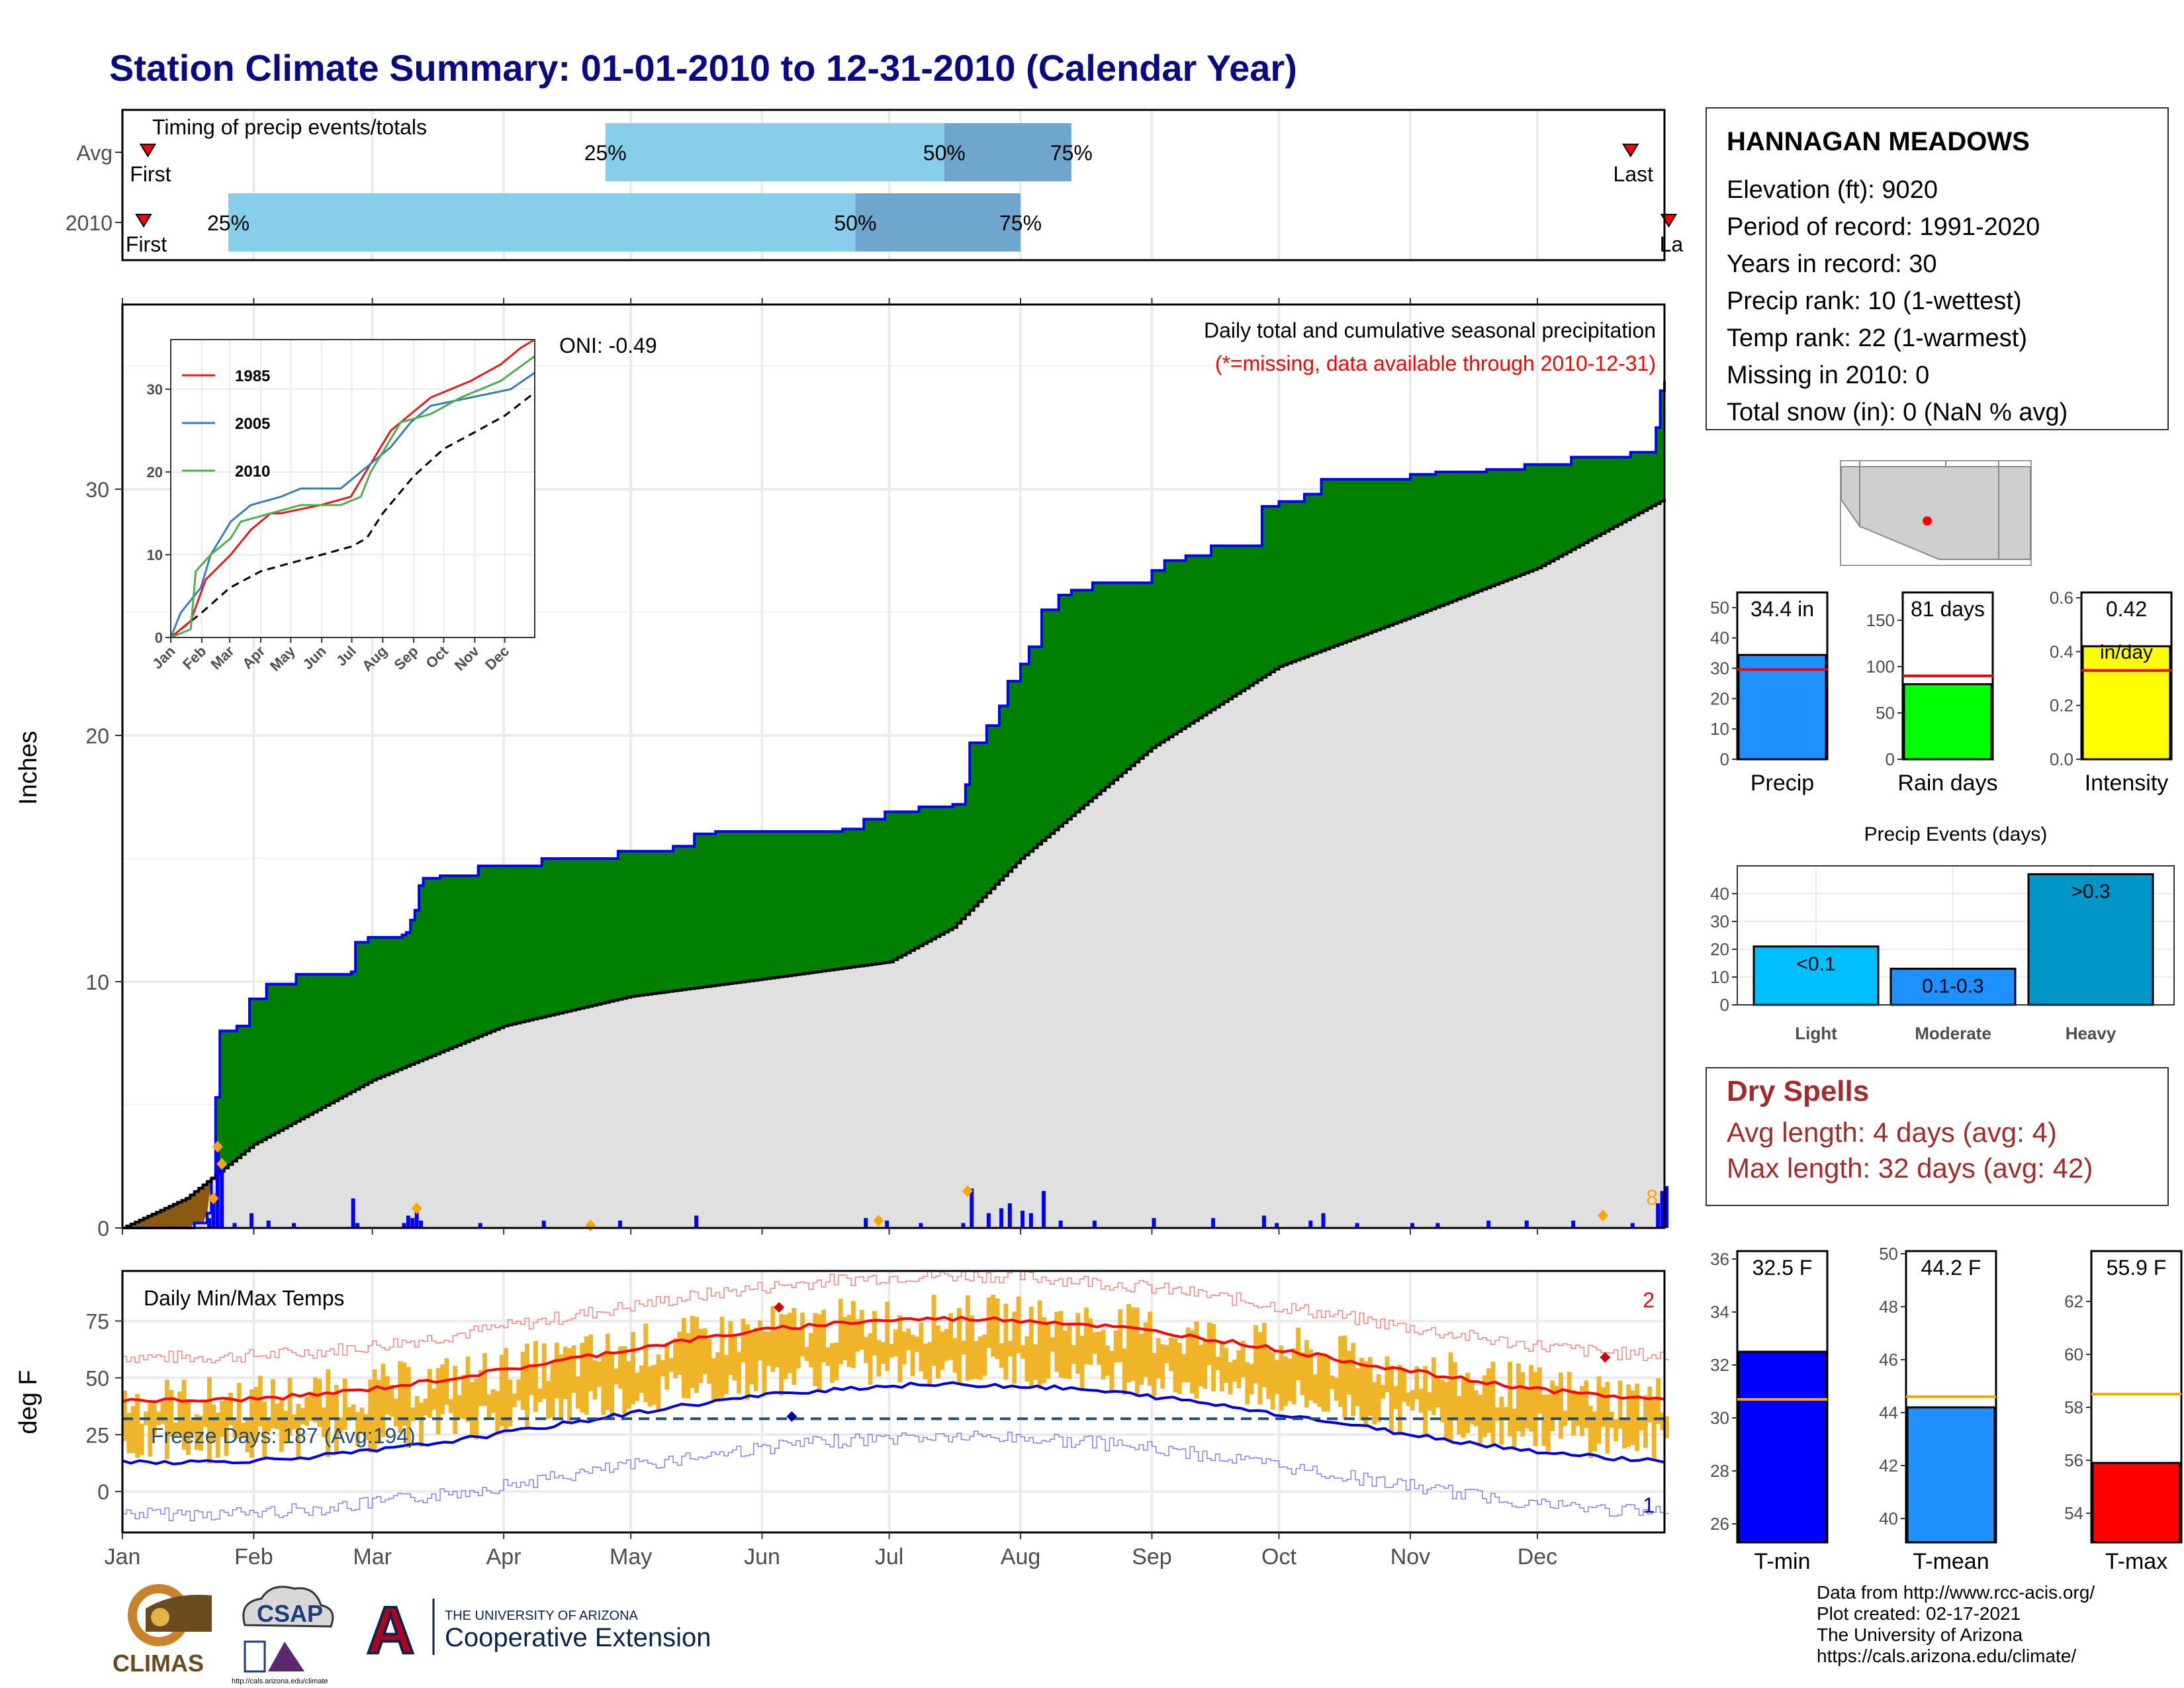 The height and width of the screenshot is (1688, 2184). I want to click on summary-y-tick: 40, so click(1720, 638).